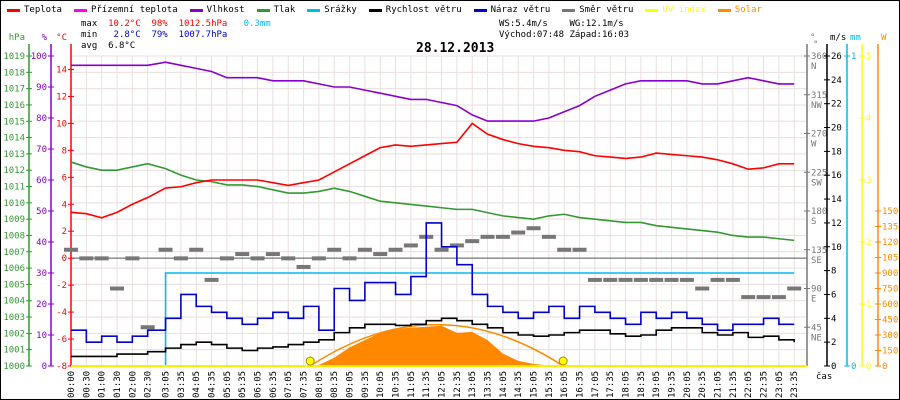  Describe the element at coordinates (14, 236) in the screenshot. I see `pressure-tick-label: 1008` at that location.